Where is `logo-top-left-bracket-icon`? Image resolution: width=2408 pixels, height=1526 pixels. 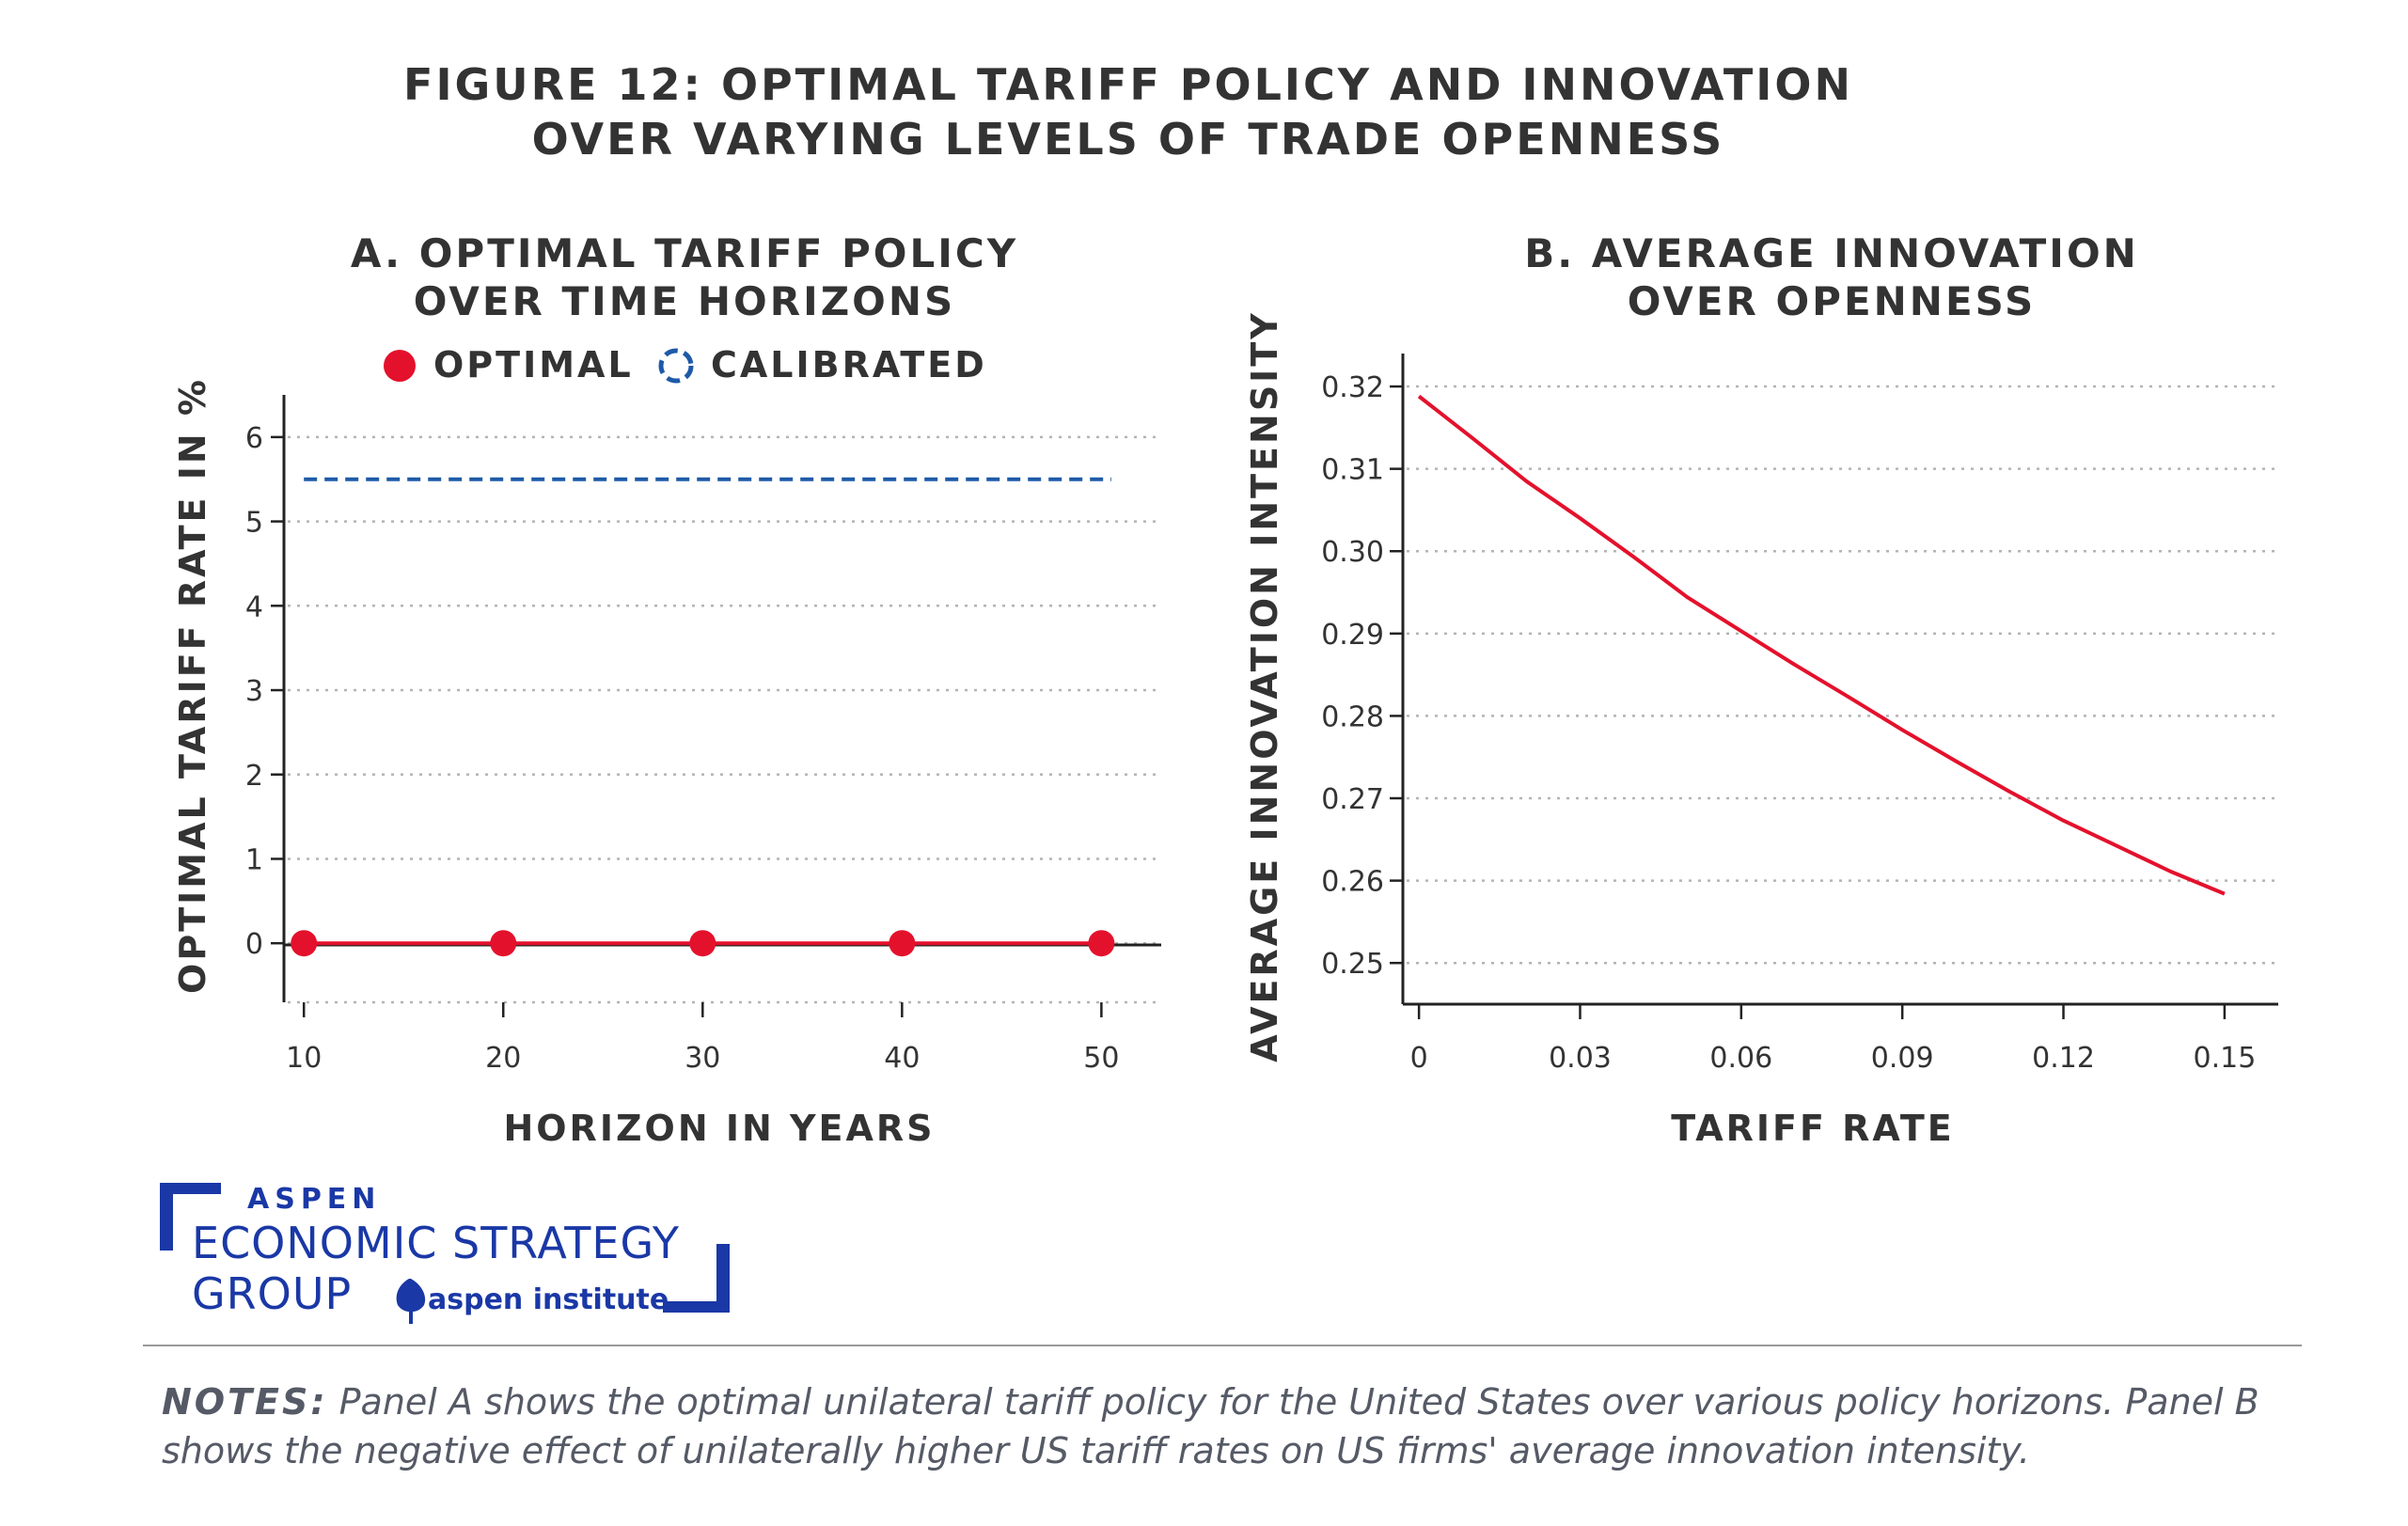 logo-top-left-bracket-icon is located at coordinates (190, 1217).